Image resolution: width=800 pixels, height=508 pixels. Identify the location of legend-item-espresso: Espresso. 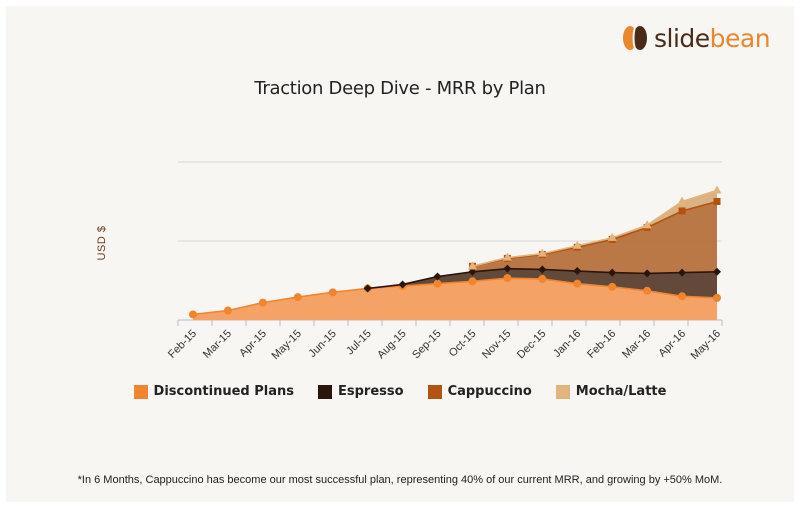
(361, 391).